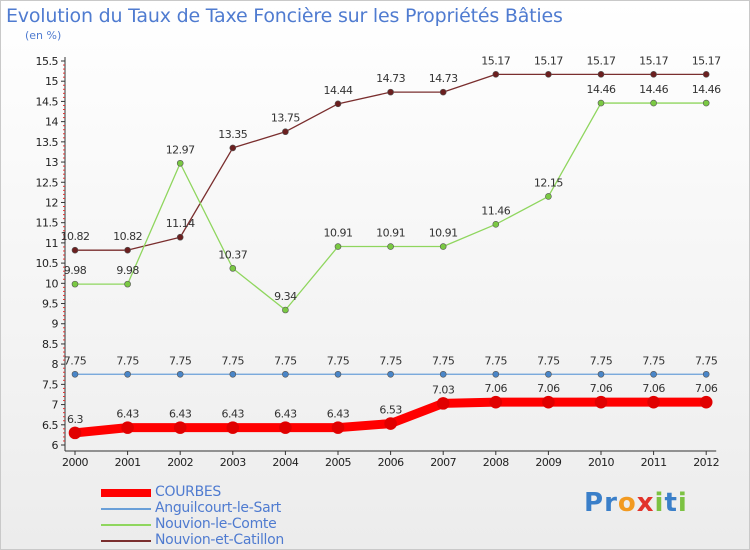  I want to click on y-tick-label: 7, so click(55, 405).